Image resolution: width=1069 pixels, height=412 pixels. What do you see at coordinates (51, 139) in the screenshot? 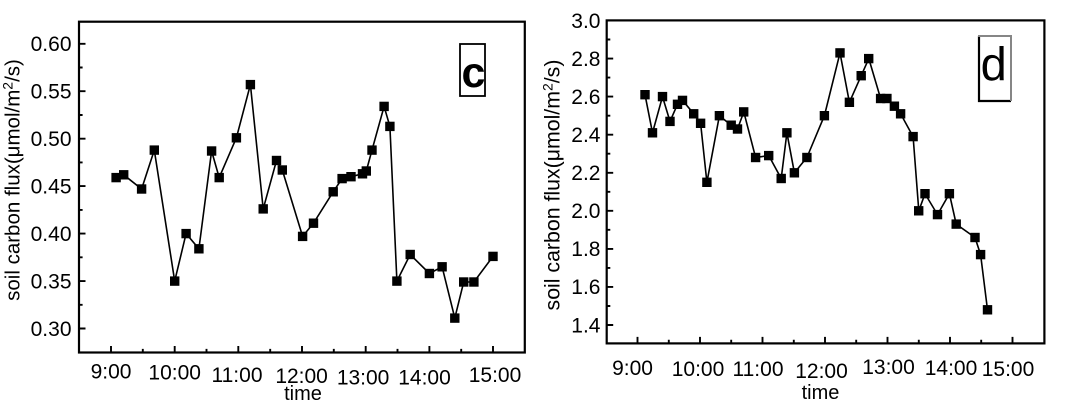
I see `svg-text: 0.50` at bounding box center [51, 139].